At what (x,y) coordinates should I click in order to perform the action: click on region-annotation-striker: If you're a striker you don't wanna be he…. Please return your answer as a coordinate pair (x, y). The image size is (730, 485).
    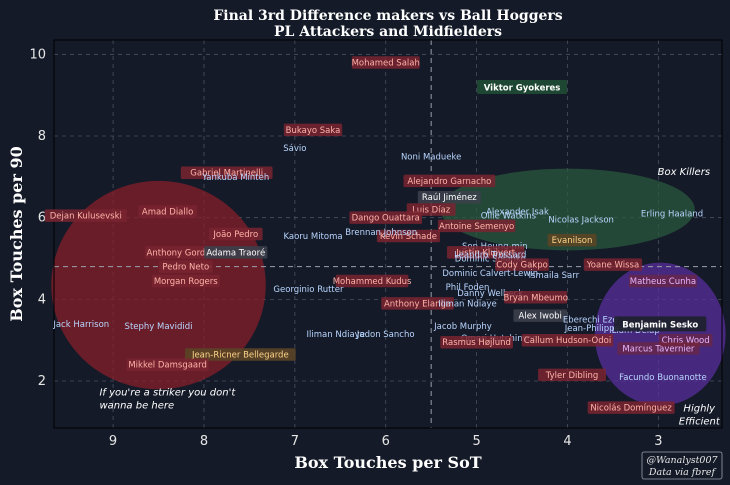
    Looking at the image, I should click on (167, 399).